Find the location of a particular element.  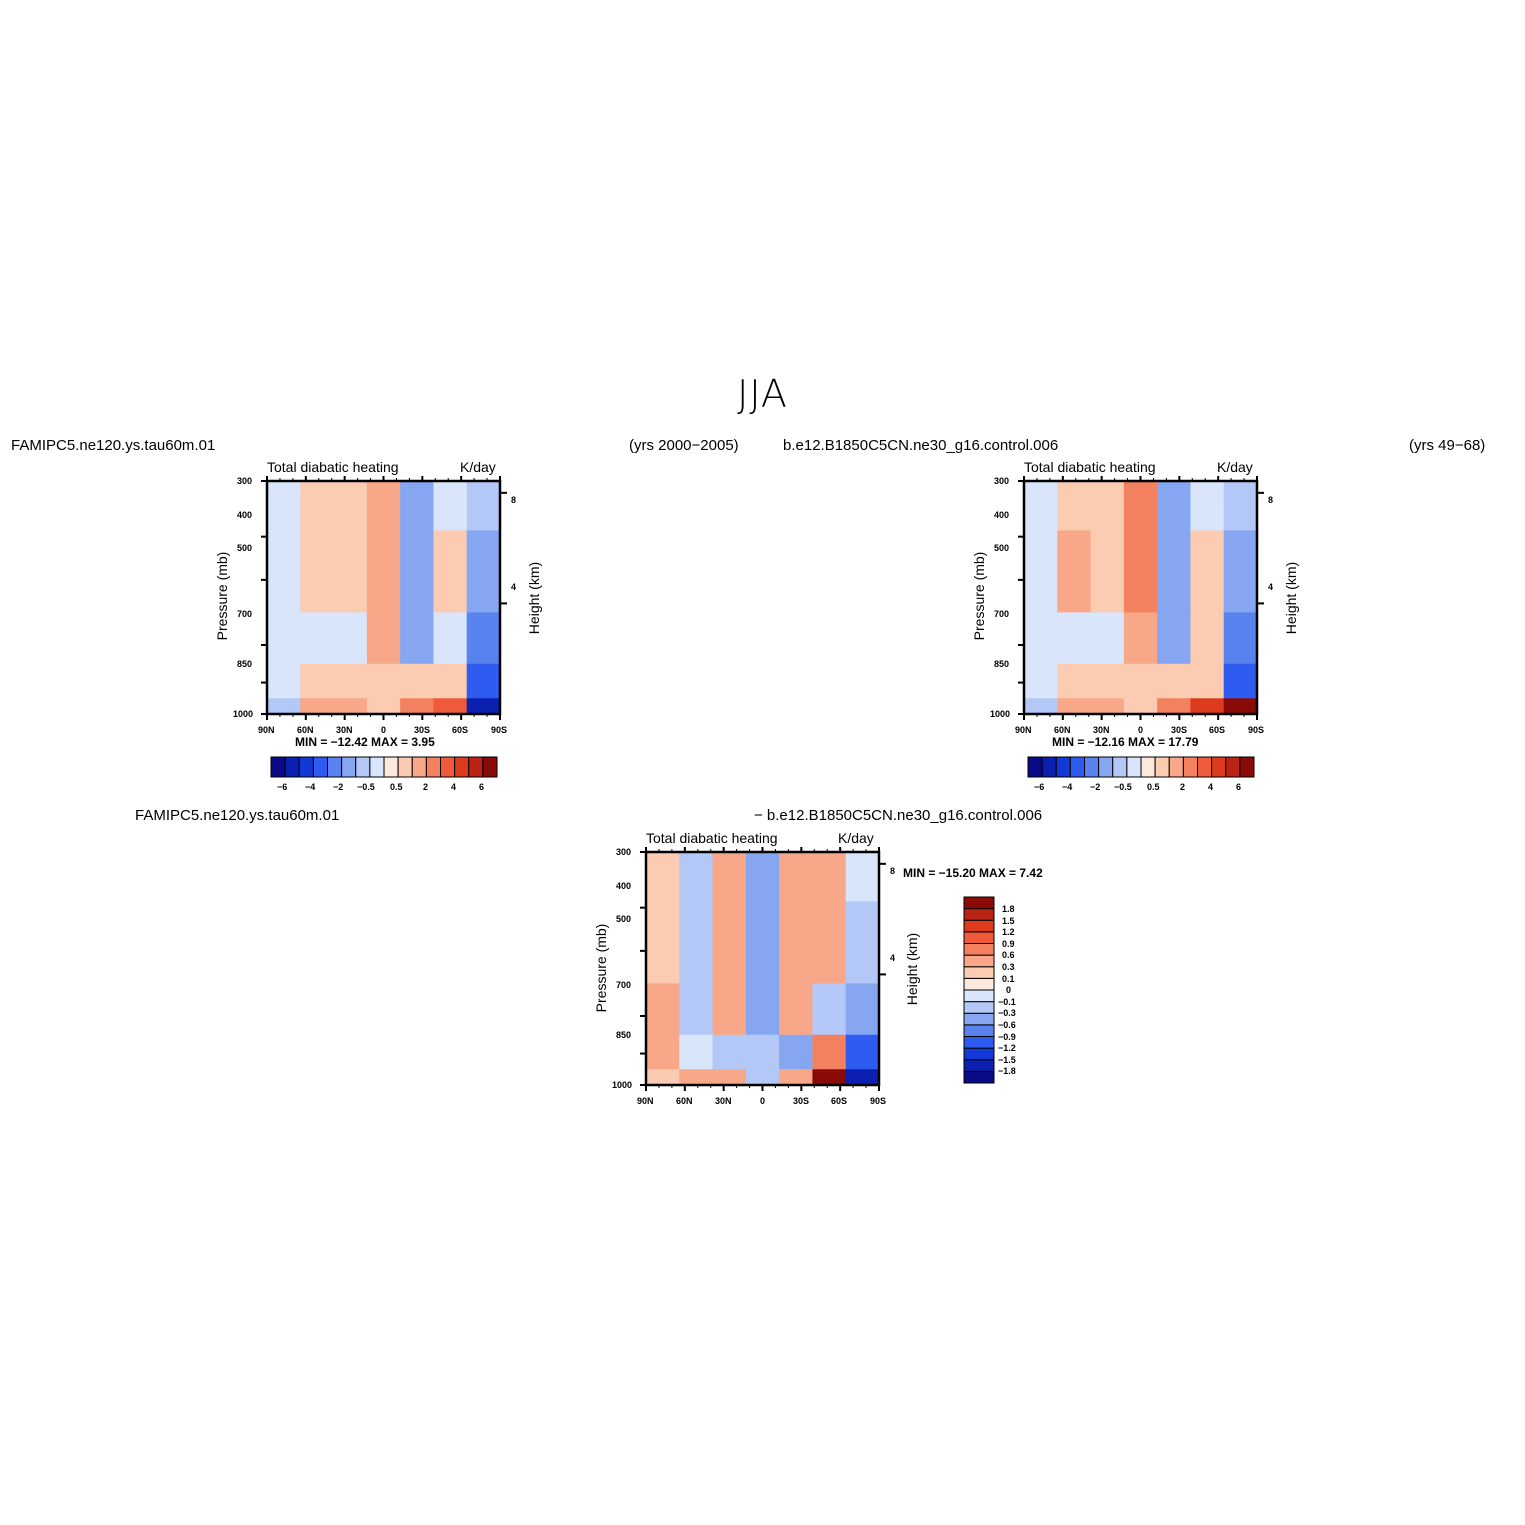

diff-colorbar-label: 0.1 is located at coordinates (1008, 979).